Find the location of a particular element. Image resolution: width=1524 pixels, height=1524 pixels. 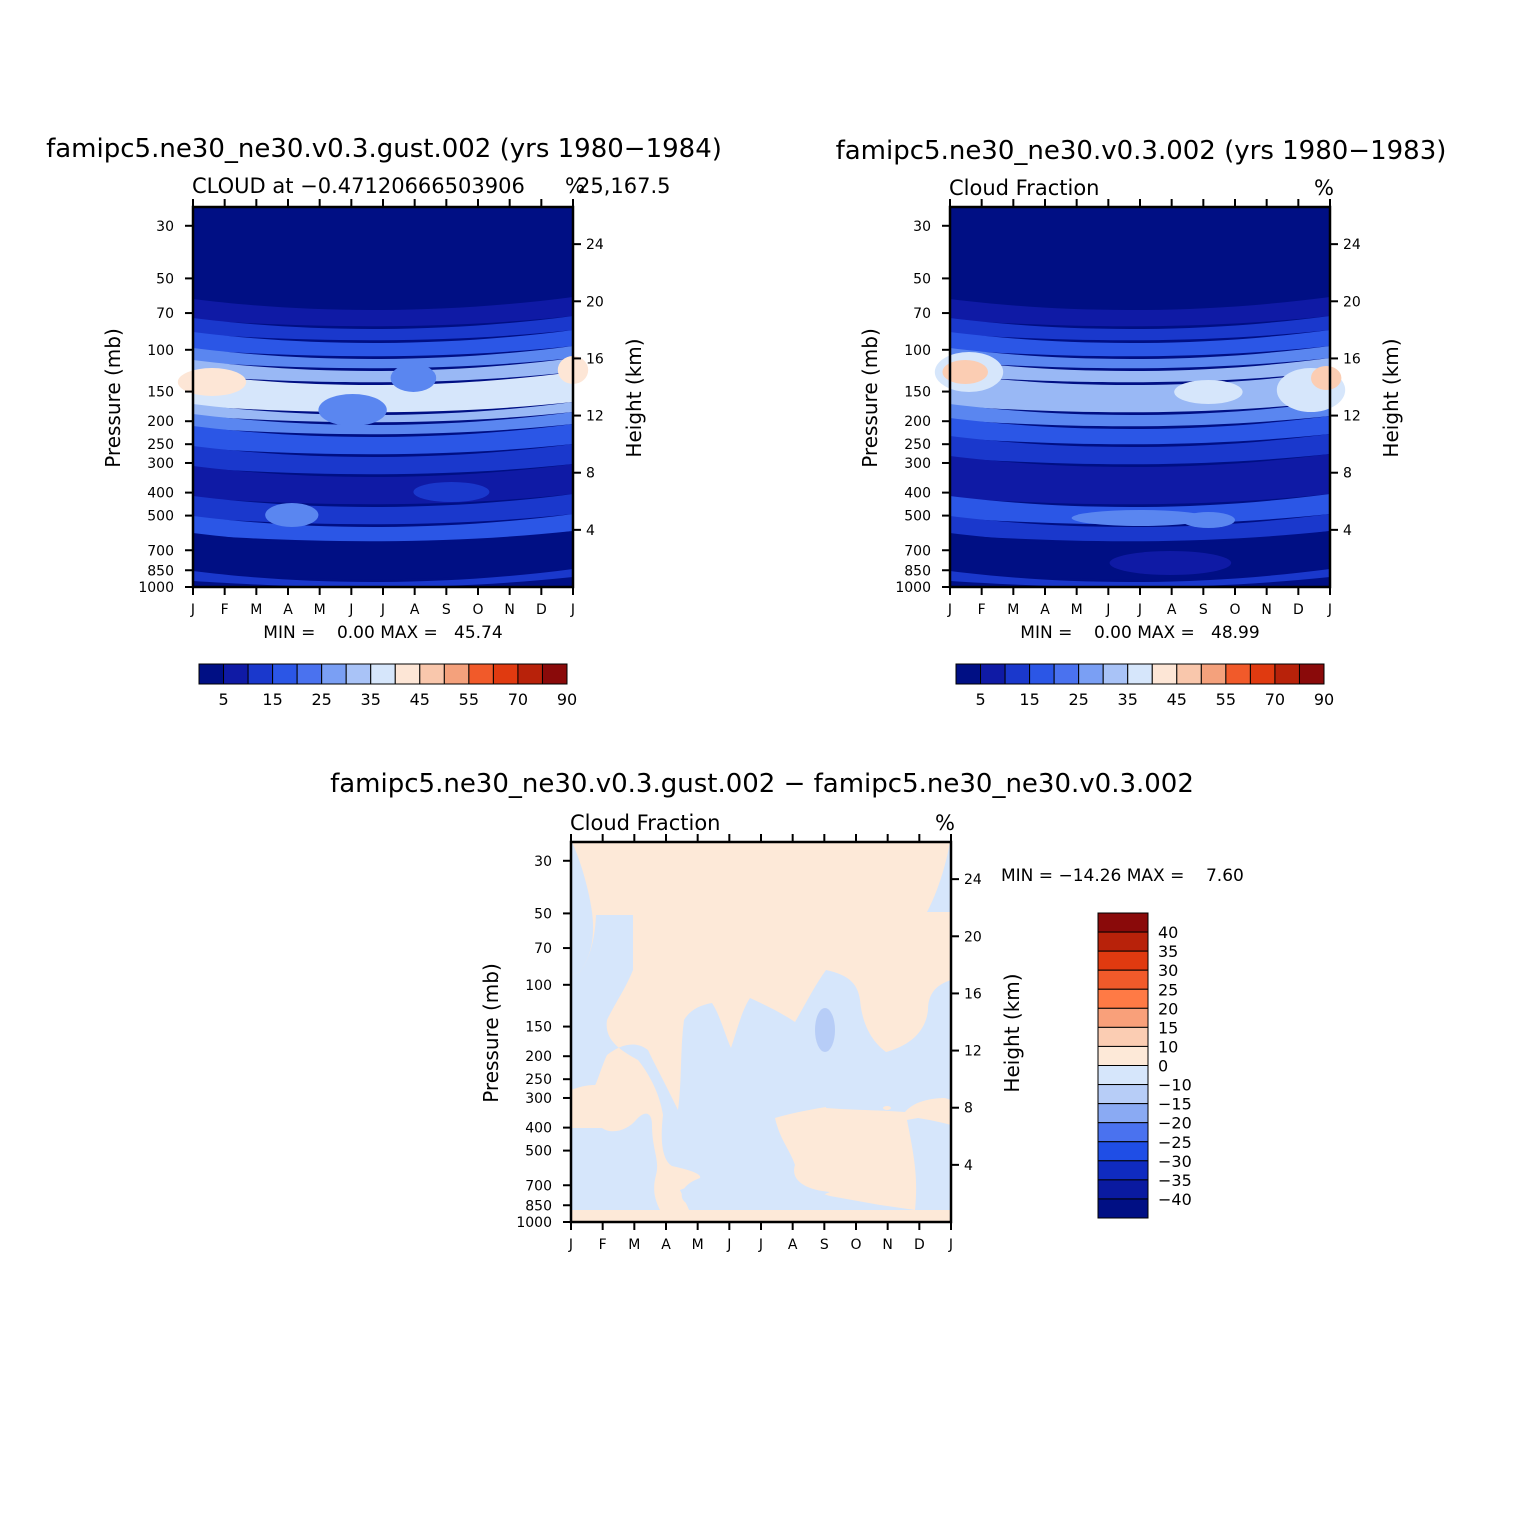

y-tick-label-height: 24 is located at coordinates (973, 880).